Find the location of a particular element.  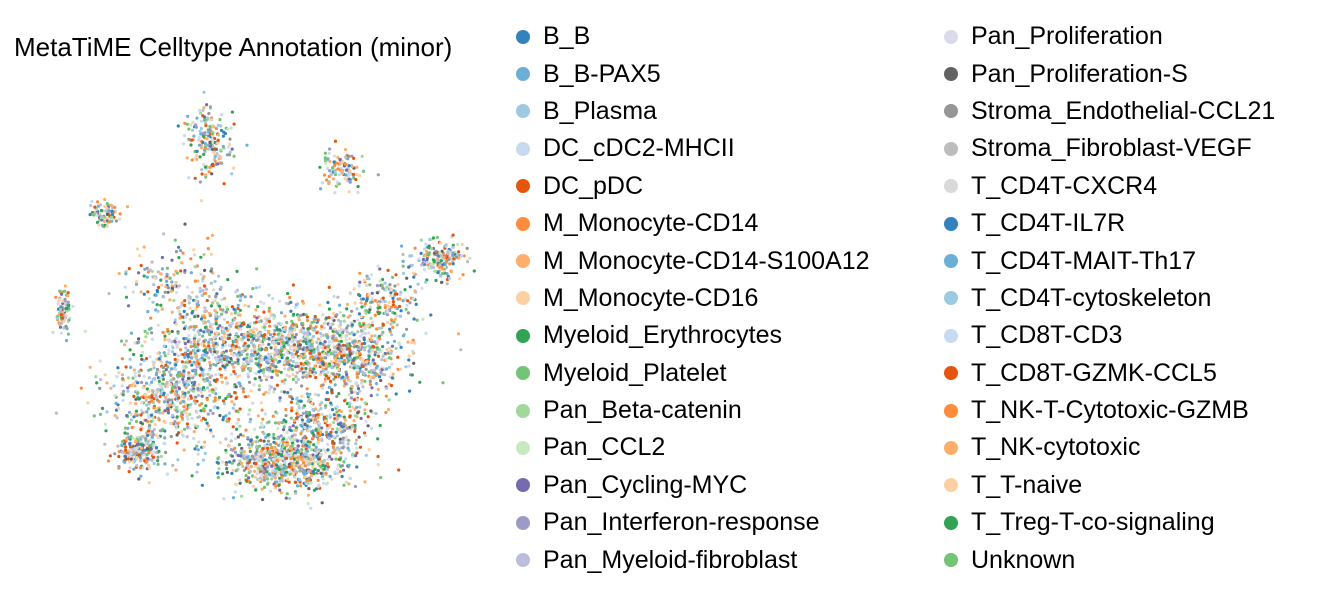

legend-label: M_Monocyte-CD16 is located at coordinates (651, 297).